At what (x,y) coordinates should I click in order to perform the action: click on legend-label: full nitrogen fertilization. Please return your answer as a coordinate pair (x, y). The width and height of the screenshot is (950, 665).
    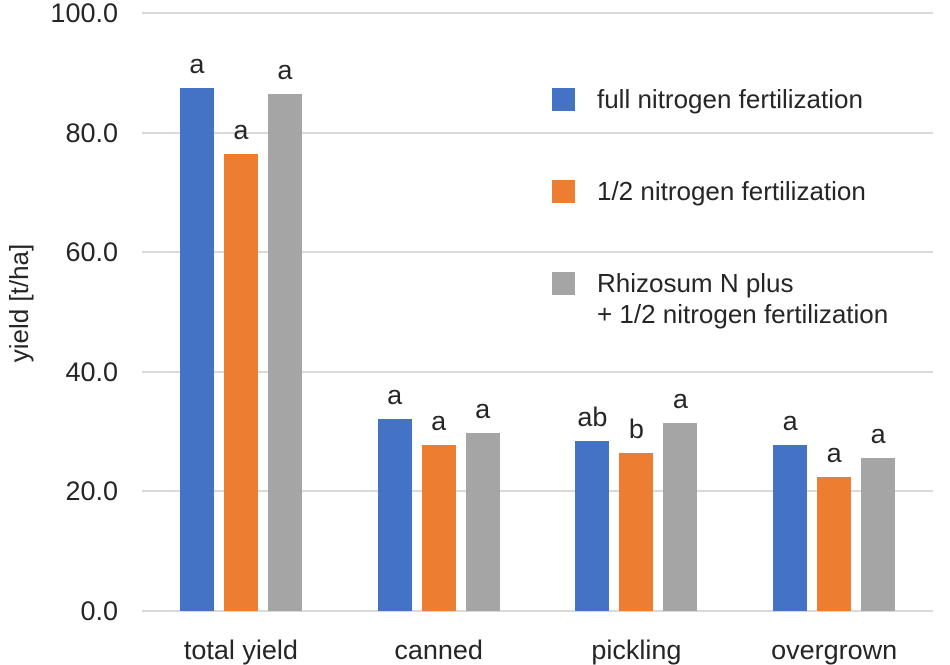
    Looking at the image, I should click on (730, 99).